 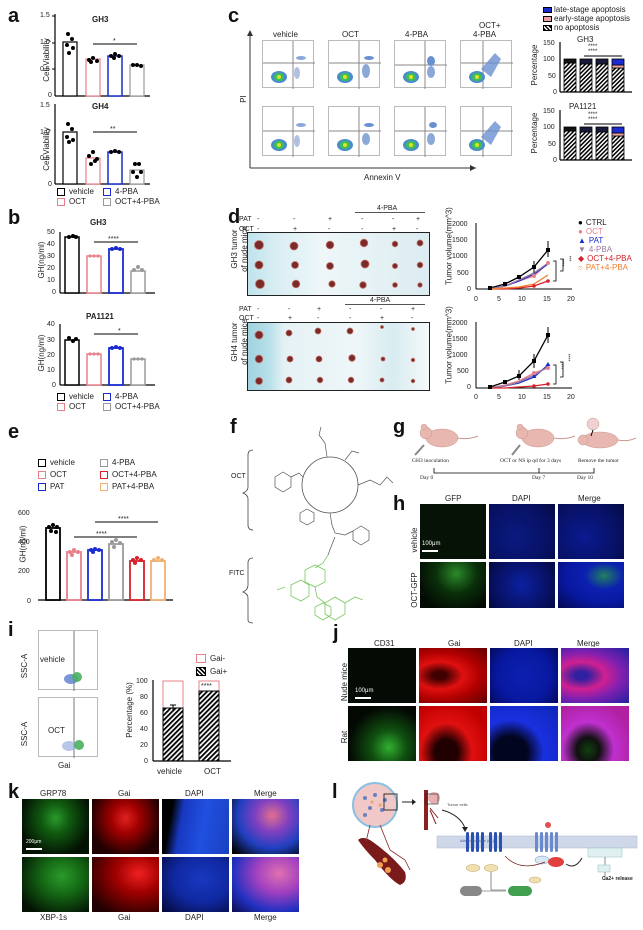 I want to click on y-tick: 50, so click(x=552, y=144).